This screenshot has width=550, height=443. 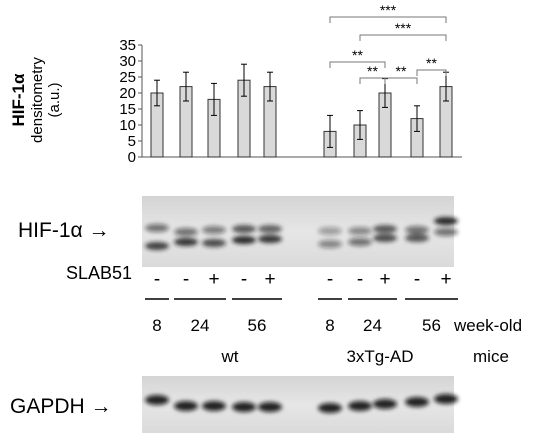 I want to click on group-label-3xtg: 3xTg-AD, so click(x=379, y=356).